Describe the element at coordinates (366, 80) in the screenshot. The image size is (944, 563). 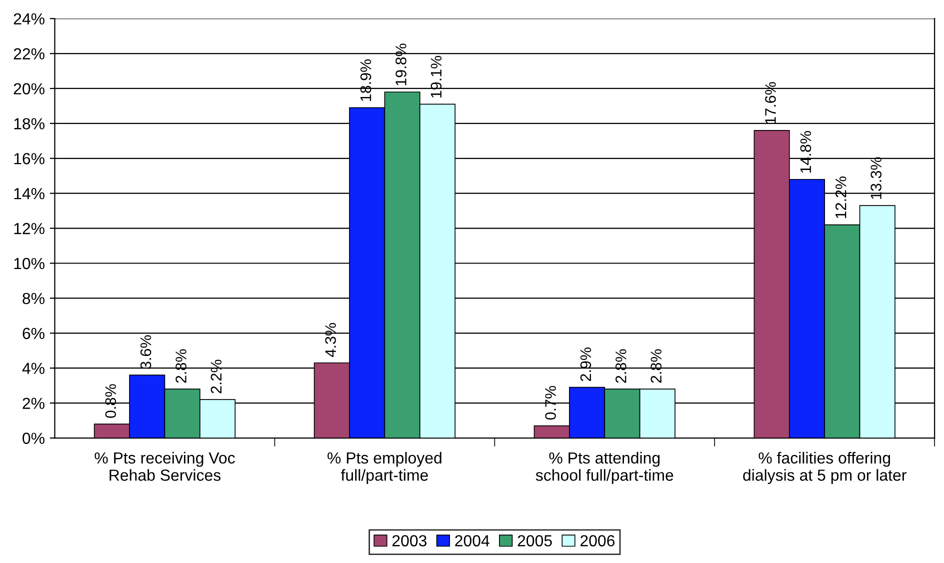
I see `text: 18.9%` at that location.